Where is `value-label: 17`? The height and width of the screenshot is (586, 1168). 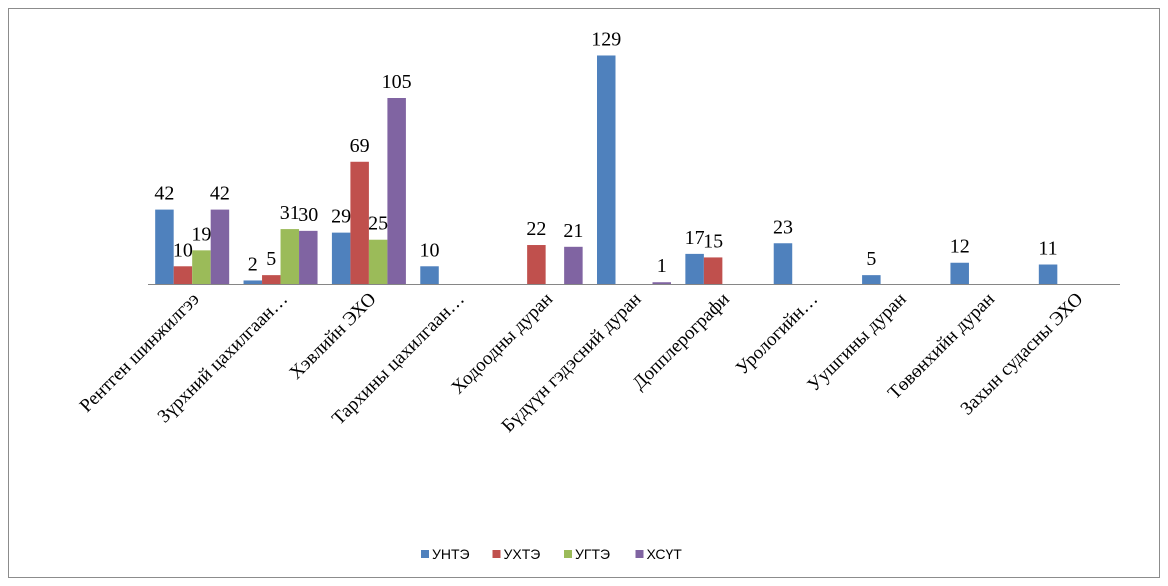 value-label: 17 is located at coordinates (695, 238).